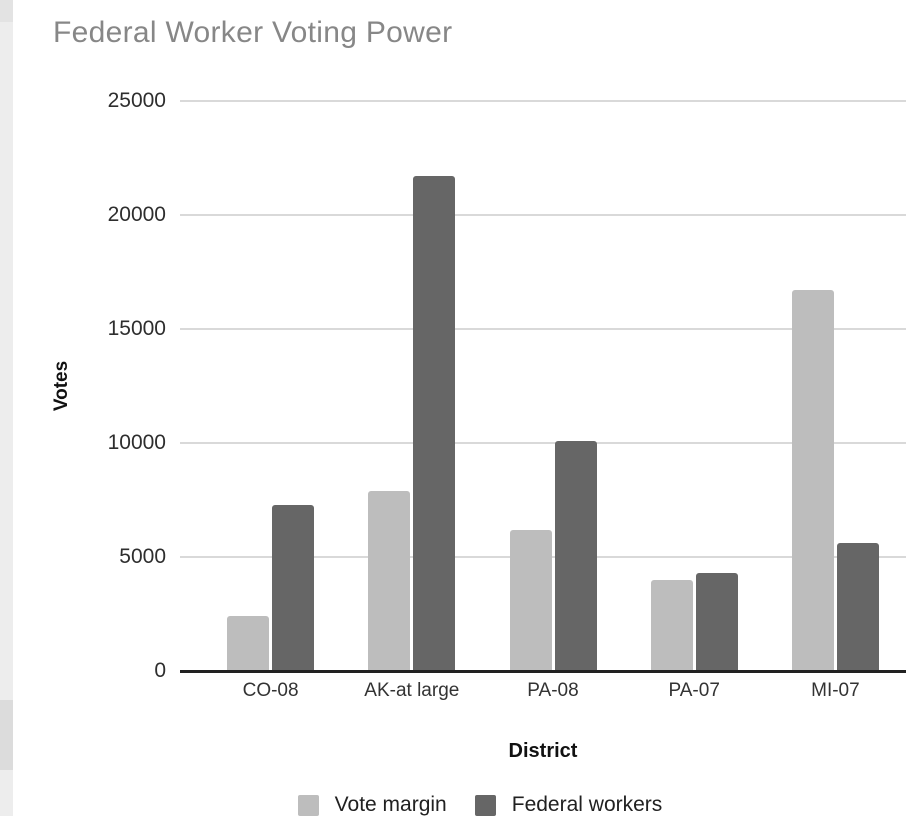 The image size is (922, 816). Describe the element at coordinates (136, 214) in the screenshot. I see `y-tick-label-20000: 20000` at that location.